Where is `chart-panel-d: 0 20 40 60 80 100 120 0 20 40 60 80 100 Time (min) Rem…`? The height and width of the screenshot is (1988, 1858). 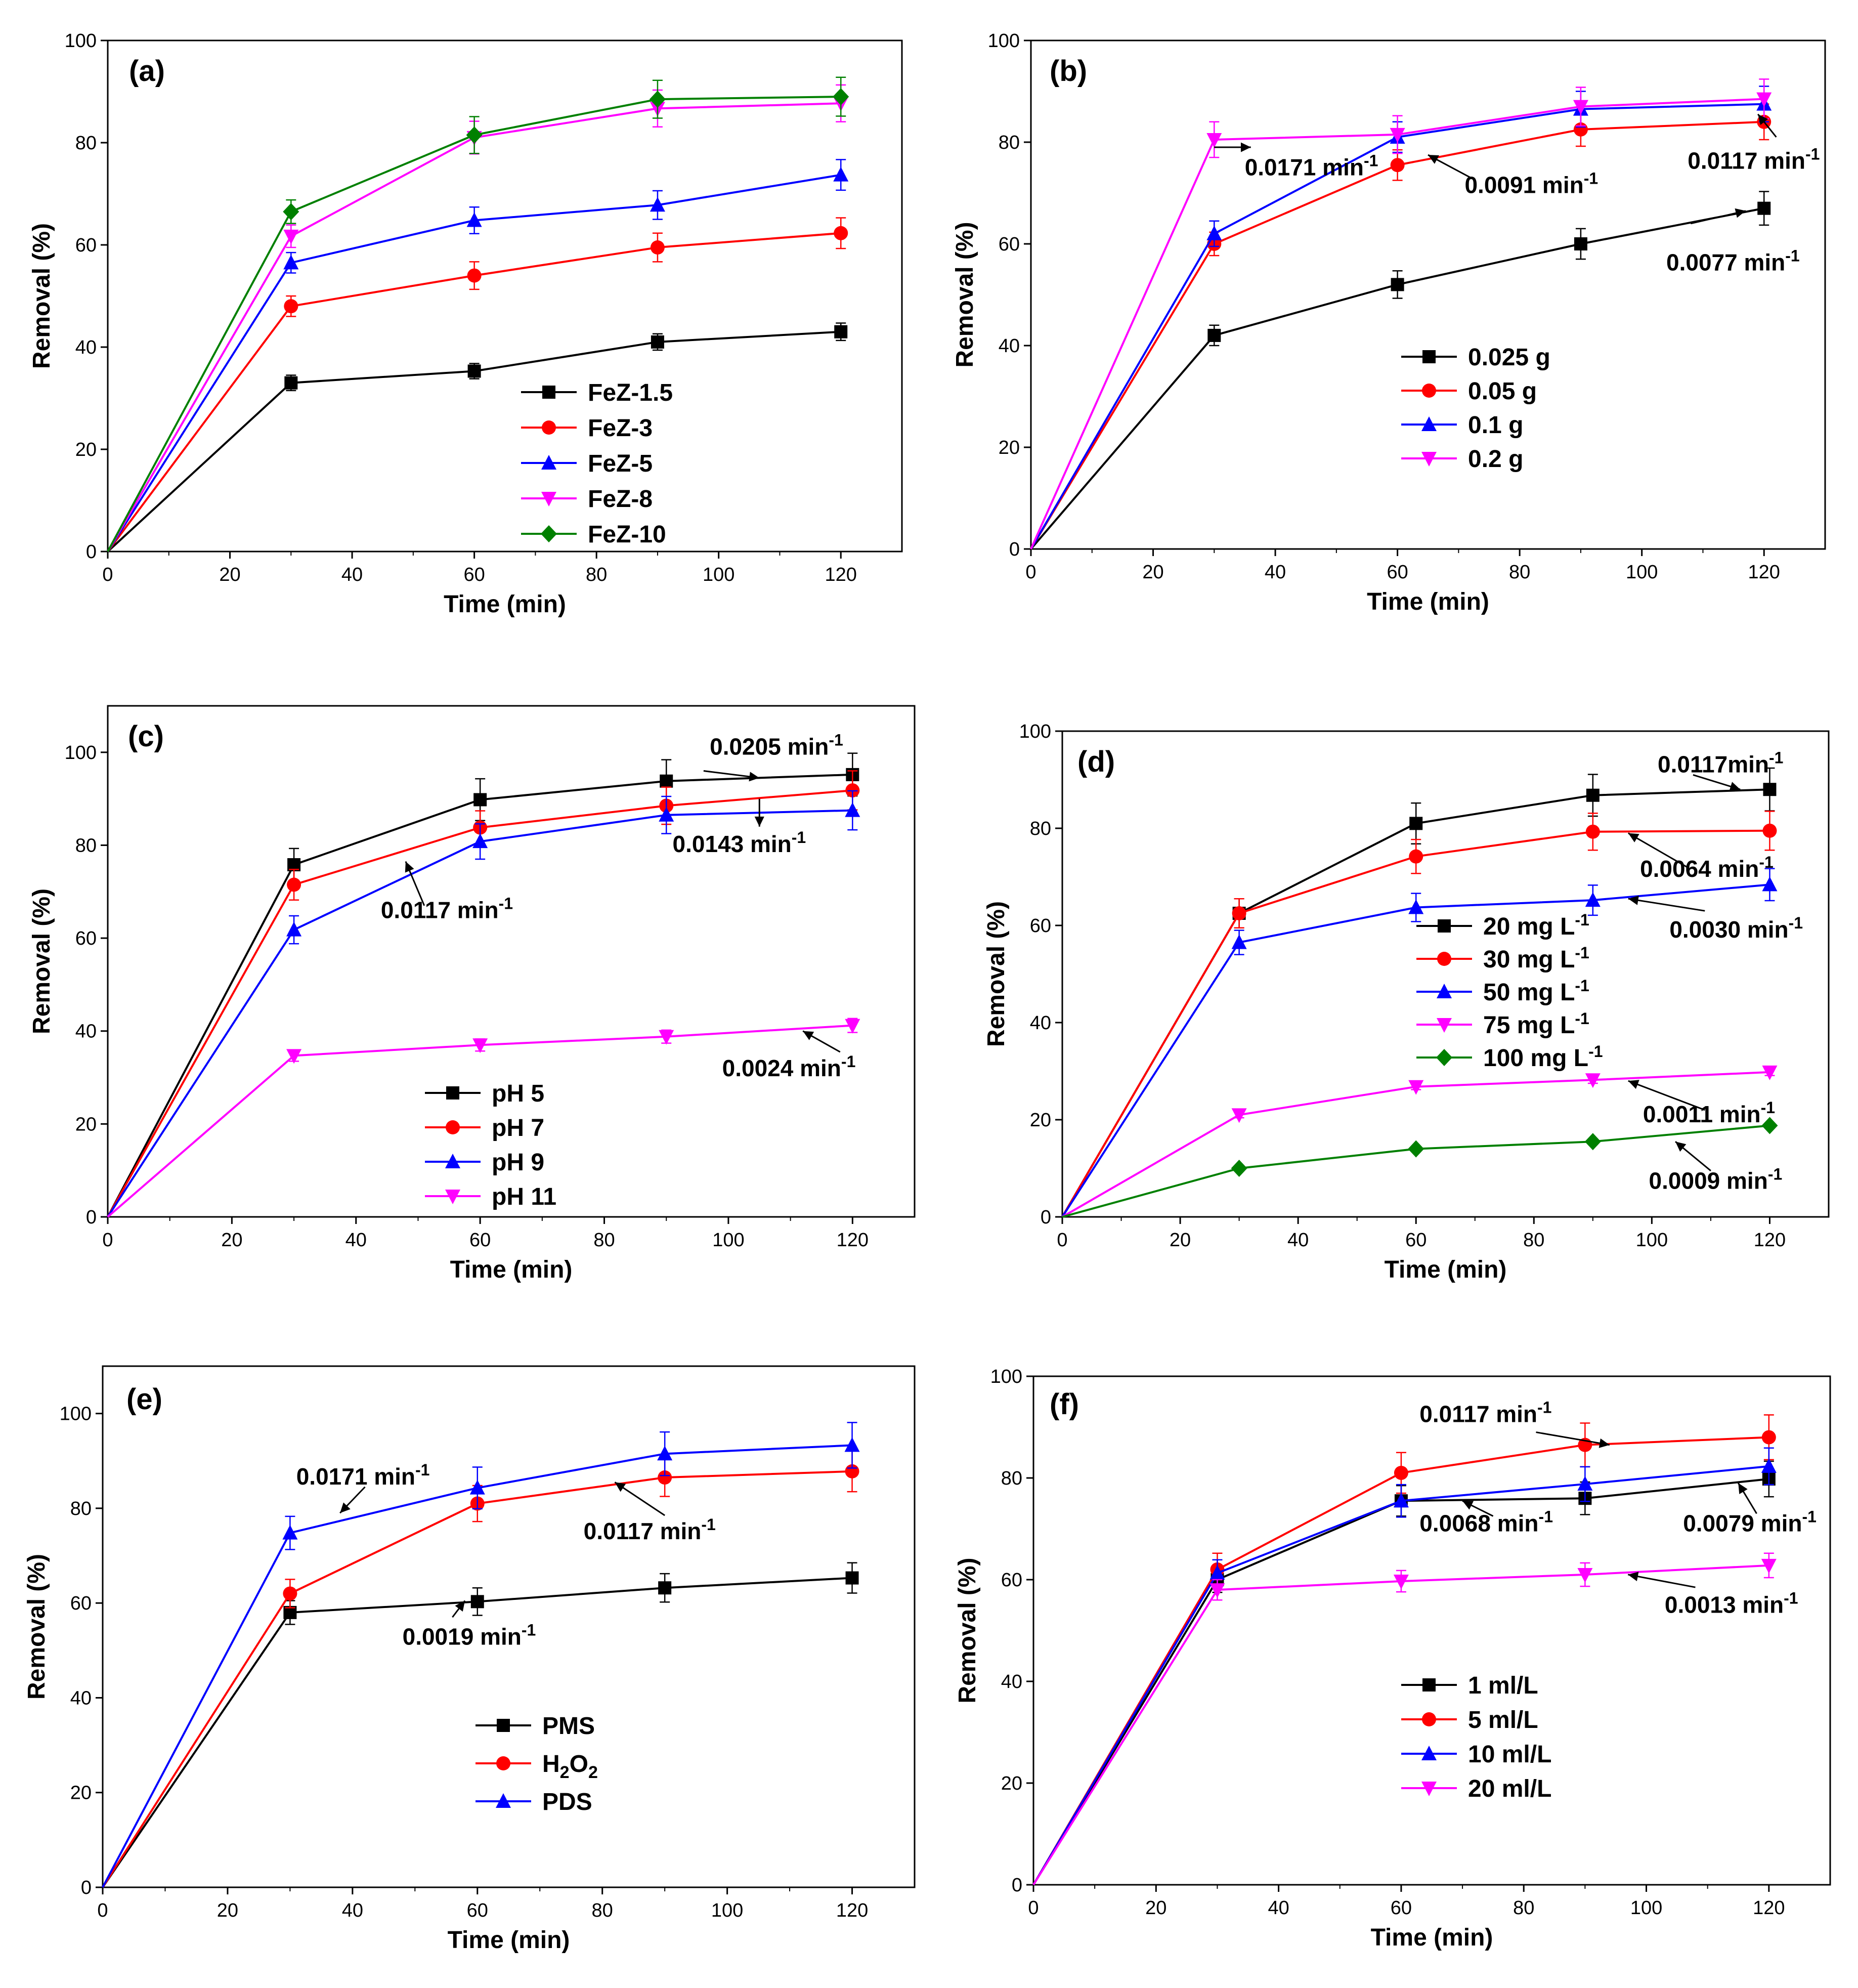
chart-panel-d: 0 20 40 60 80 100 120 0 20 40 60 80 100 Time (min) Rem… is located at coordinates (1406, 1002).